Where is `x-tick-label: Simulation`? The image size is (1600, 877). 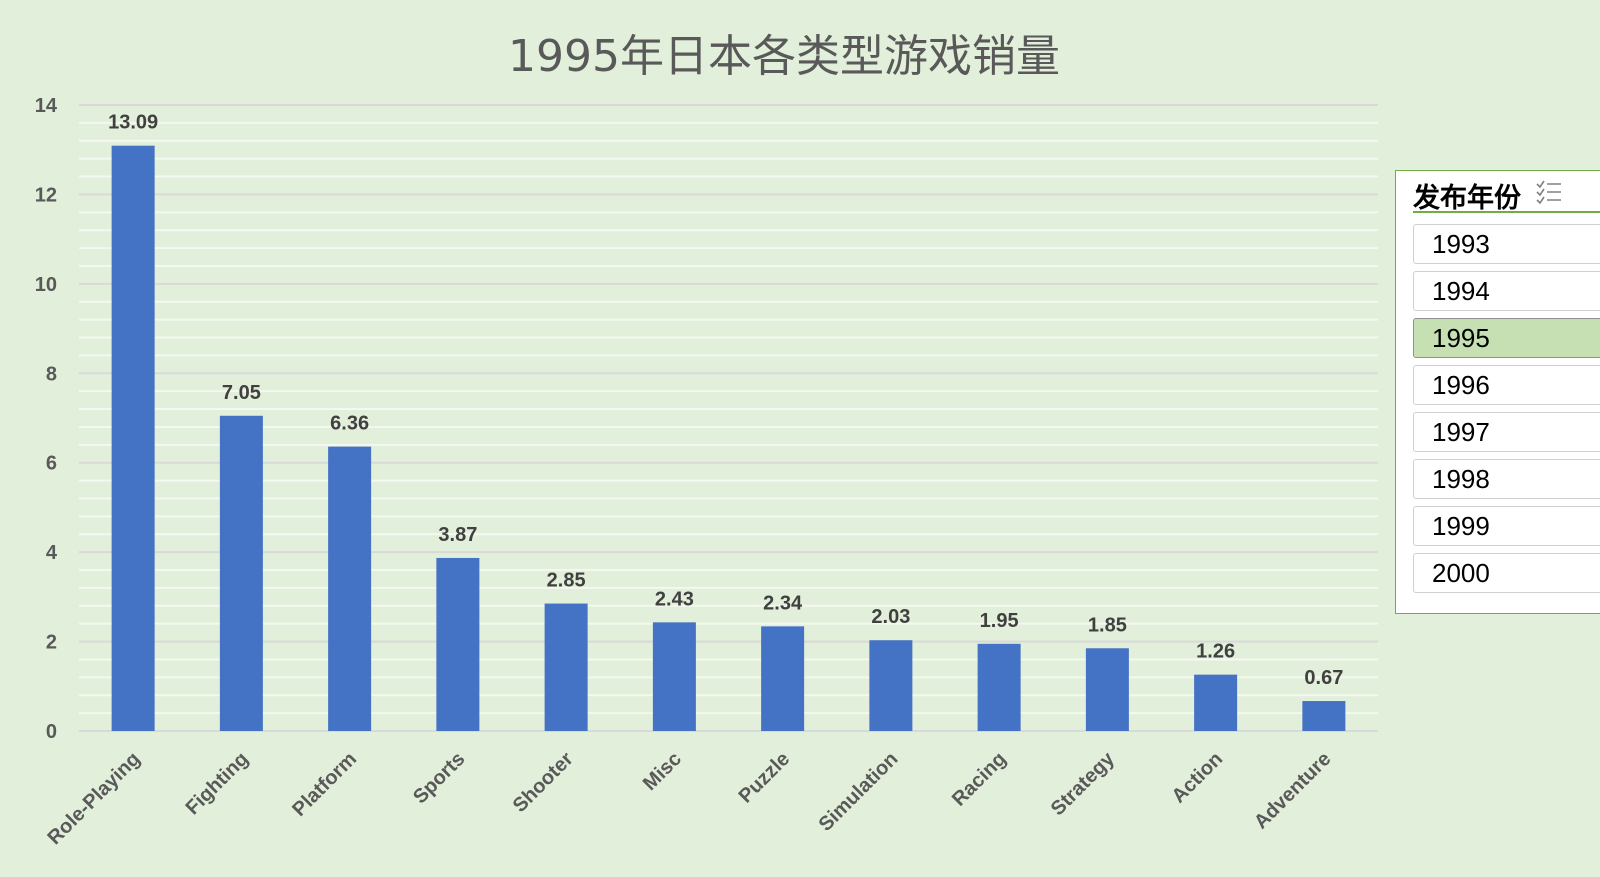 x-tick-label: Simulation is located at coordinates (859, 792).